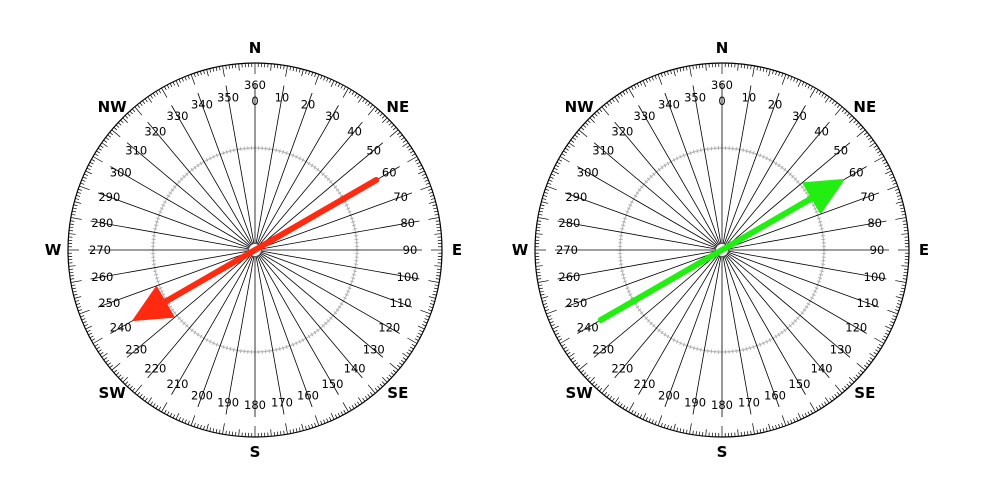 The image size is (1000, 500). What do you see at coordinates (401, 303) in the screenshot?
I see `degree-label: 110` at bounding box center [401, 303].